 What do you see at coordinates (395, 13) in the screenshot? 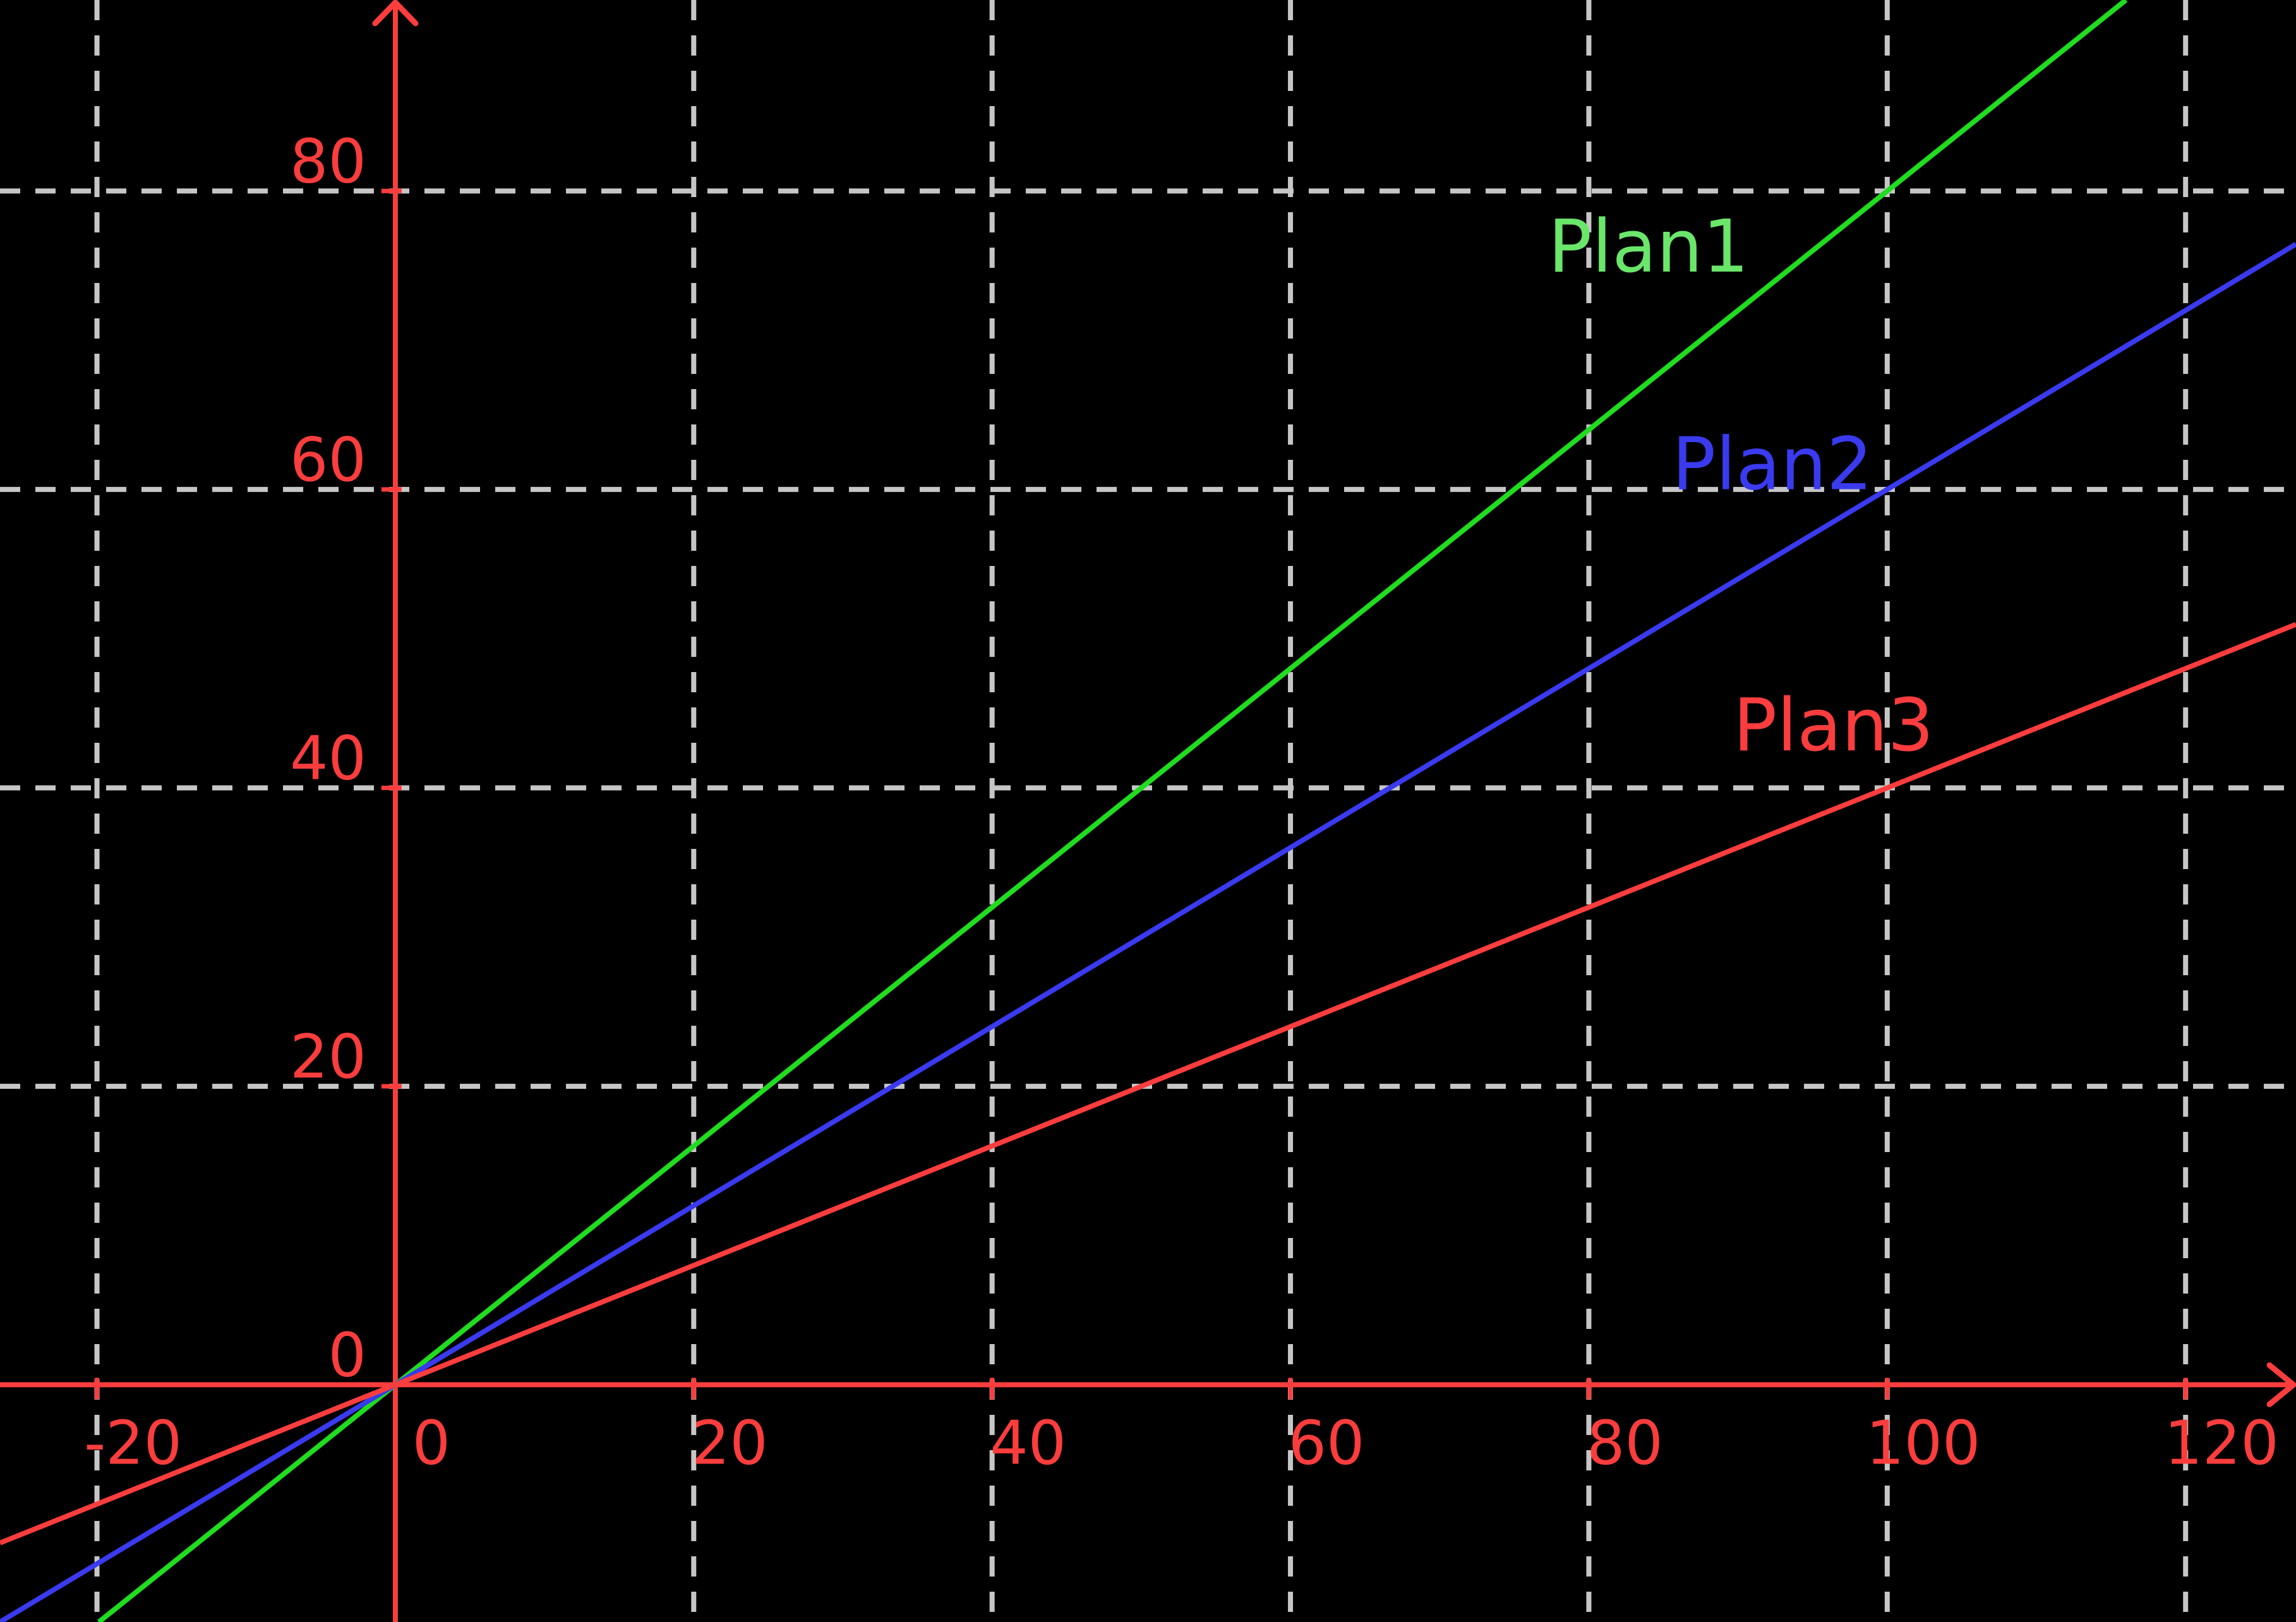
I see `y-axis-arrow-icon` at bounding box center [395, 13].